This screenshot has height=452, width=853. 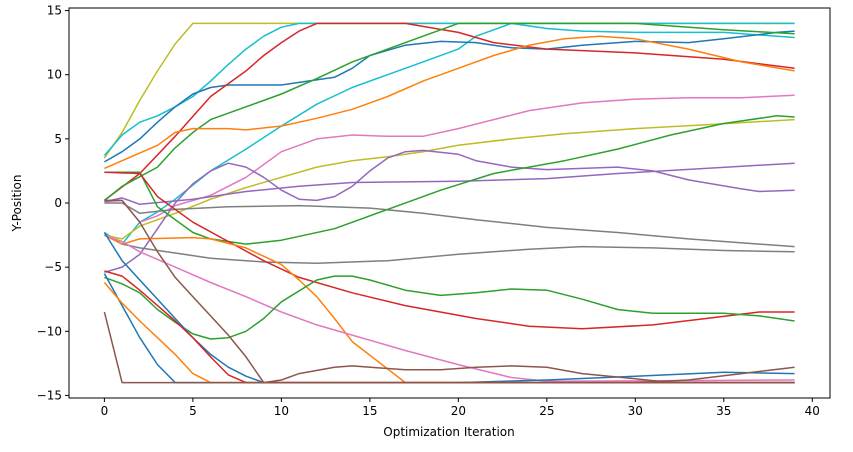 I want to click on x-tick-label: 0, so click(x=105, y=411).